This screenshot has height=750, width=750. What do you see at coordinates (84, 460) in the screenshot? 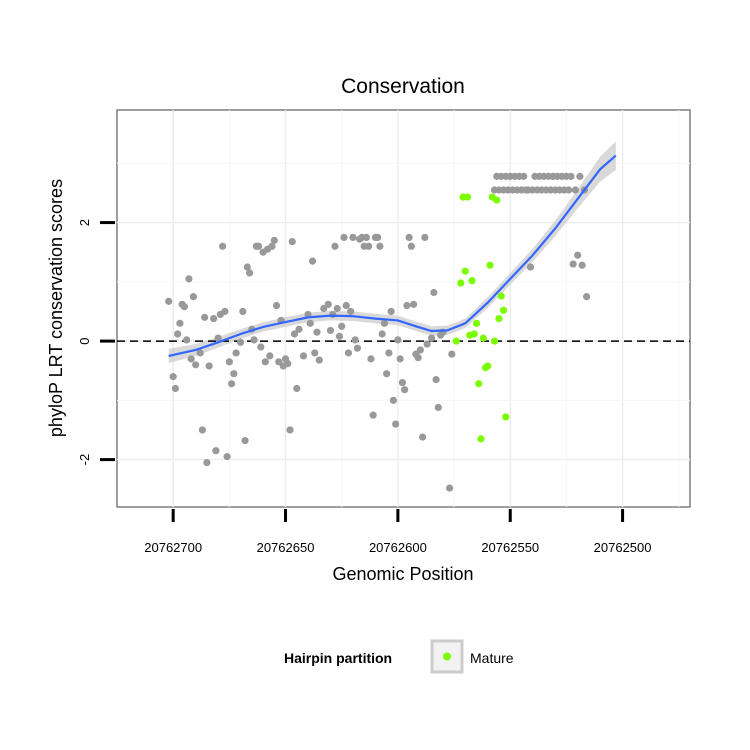
I see `y-tick-label: -2` at bounding box center [84, 460].